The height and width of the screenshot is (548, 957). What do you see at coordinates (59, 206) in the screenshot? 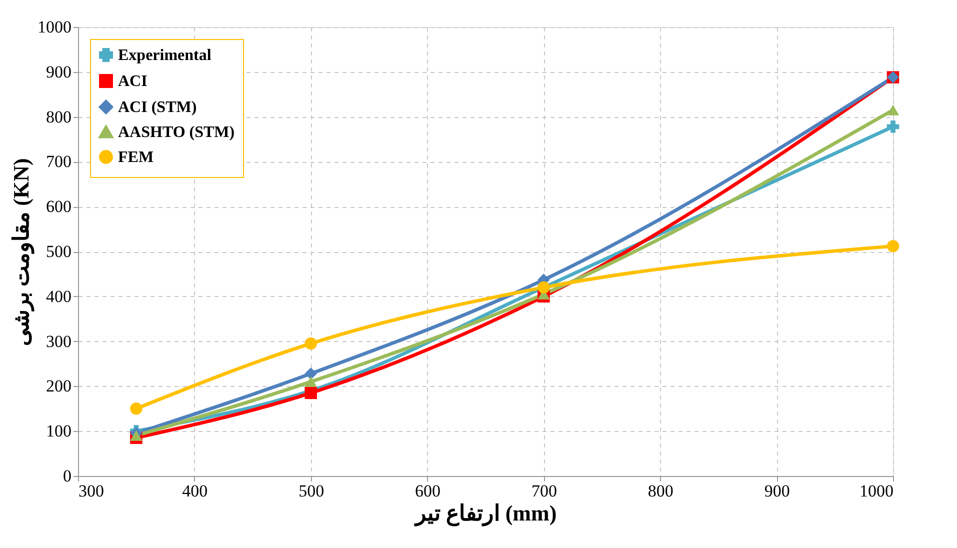
I see `y-tick-label: 600` at bounding box center [59, 206].